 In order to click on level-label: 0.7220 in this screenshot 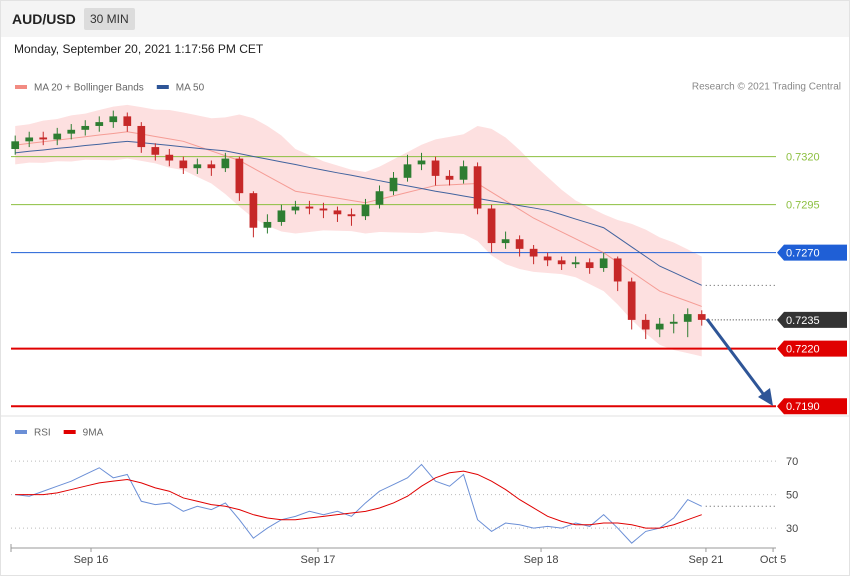, I will do `click(803, 350)`.